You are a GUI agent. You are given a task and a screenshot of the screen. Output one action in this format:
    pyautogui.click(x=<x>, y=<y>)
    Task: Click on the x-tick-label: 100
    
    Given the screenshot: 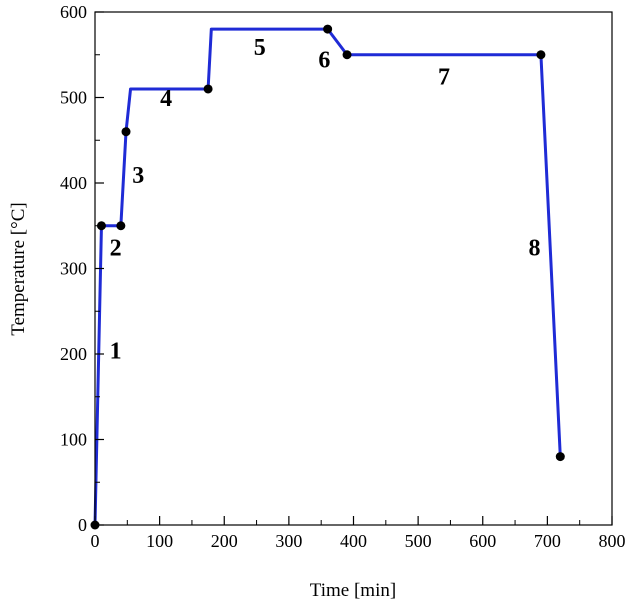 What is the action you would take?
    pyautogui.click(x=159, y=541)
    